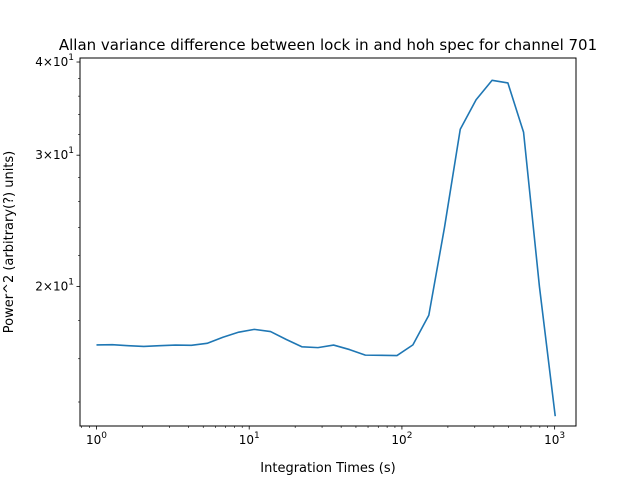 Image resolution: width=640 pixels, height=480 pixels. Describe the element at coordinates (401, 439) in the screenshot. I see `x-tick-label: 10²` at that location.